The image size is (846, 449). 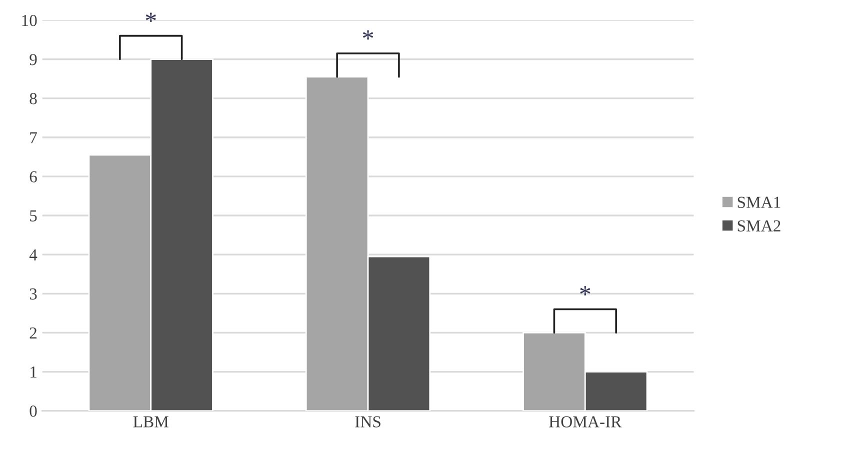 I want to click on y-tick-label: 10, so click(x=29, y=20).